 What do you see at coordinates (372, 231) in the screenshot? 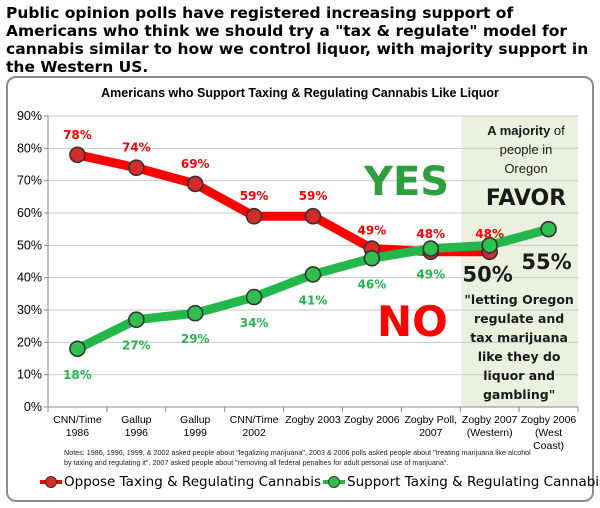
I see `oppose-data-label: 49%` at bounding box center [372, 231].